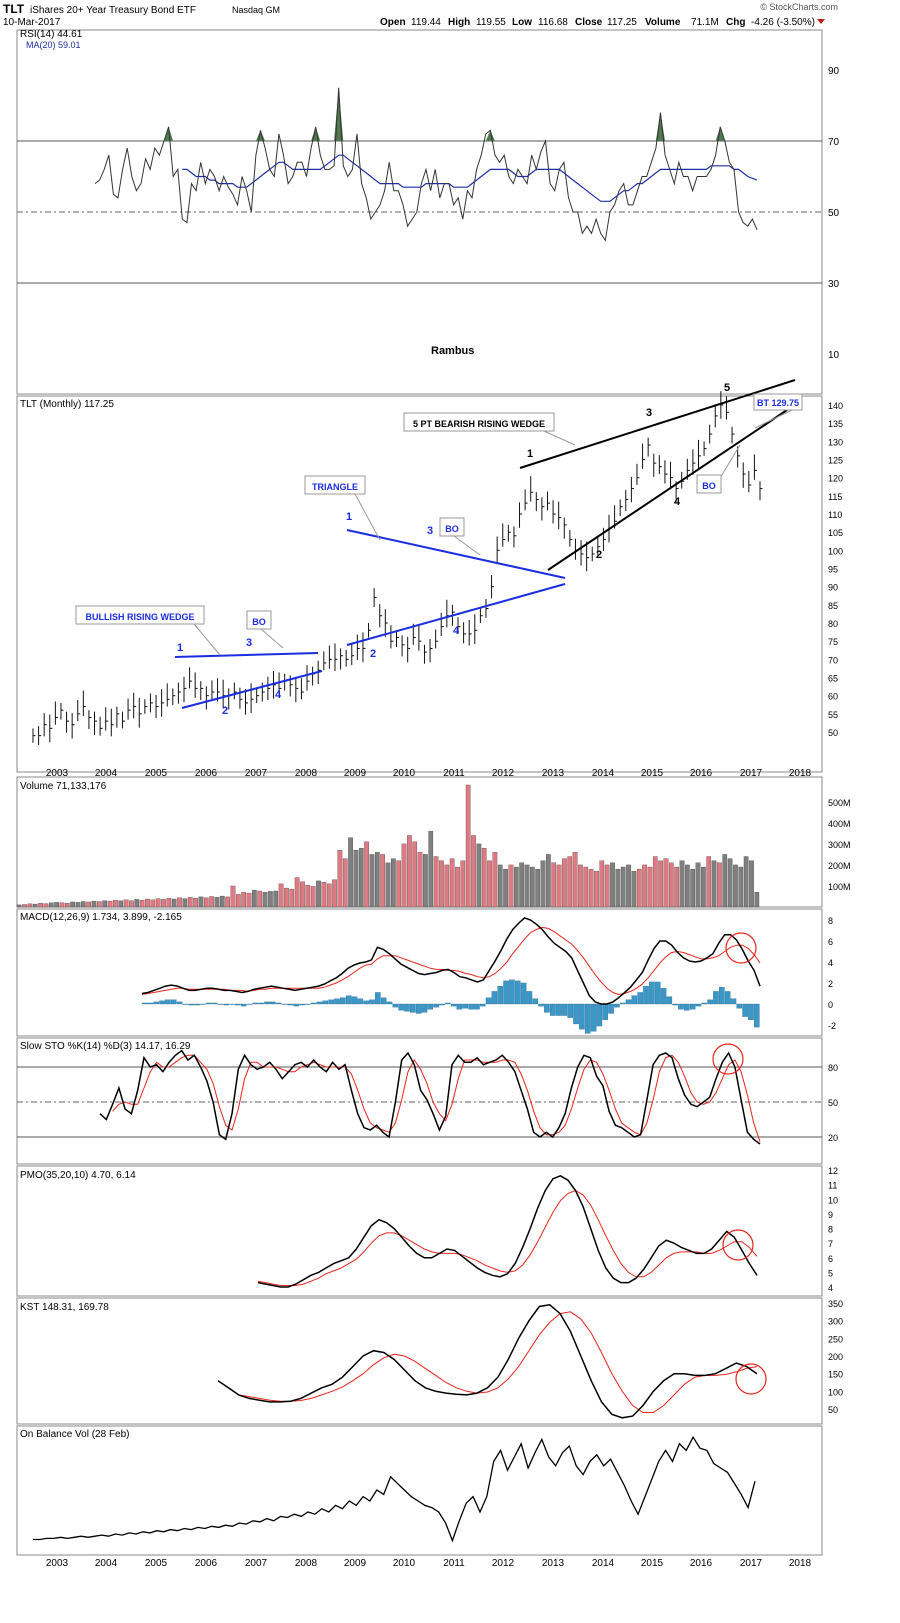 Image resolution: width=900 pixels, height=1623 pixels. Describe the element at coordinates (727, 388) in the screenshot. I see `pattern-point-5: 5` at that location.